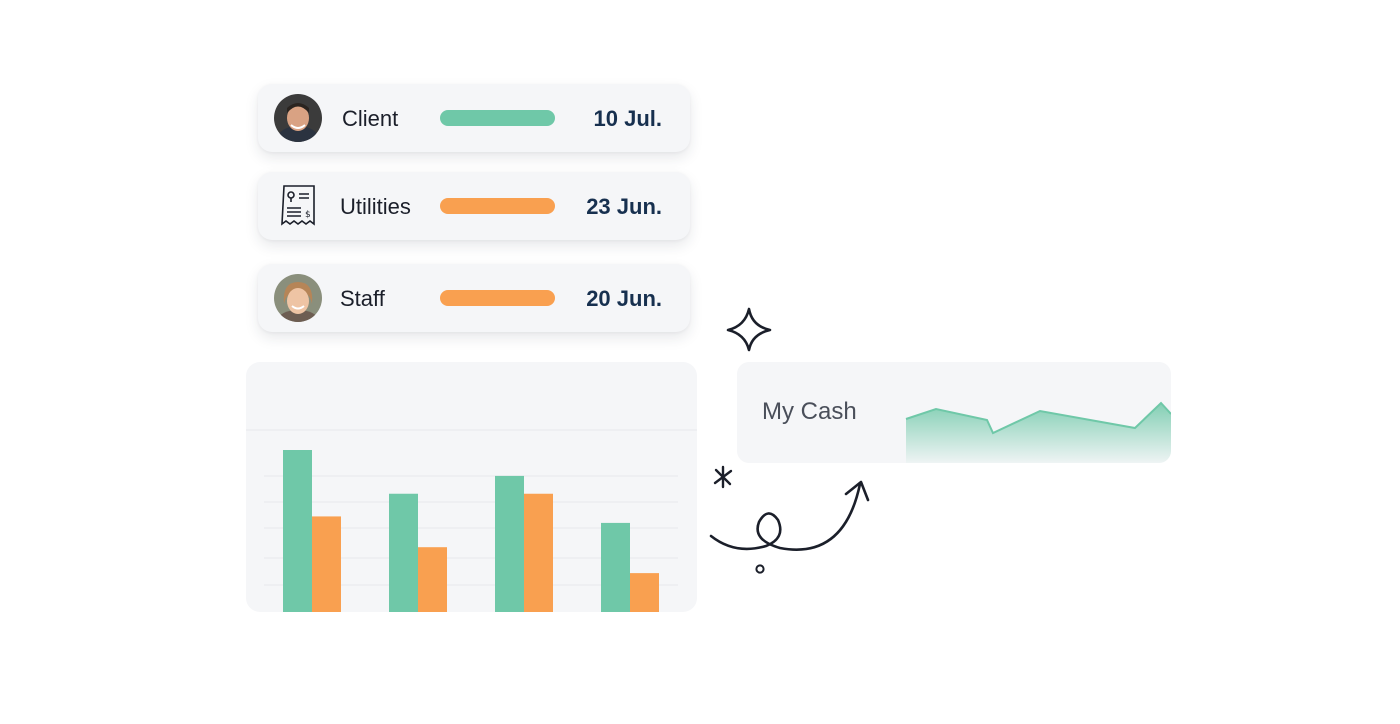 Image resolution: width=1400 pixels, height=724 pixels. What do you see at coordinates (627, 118) in the screenshot?
I see `transaction-date: 10 Jul.` at bounding box center [627, 118].